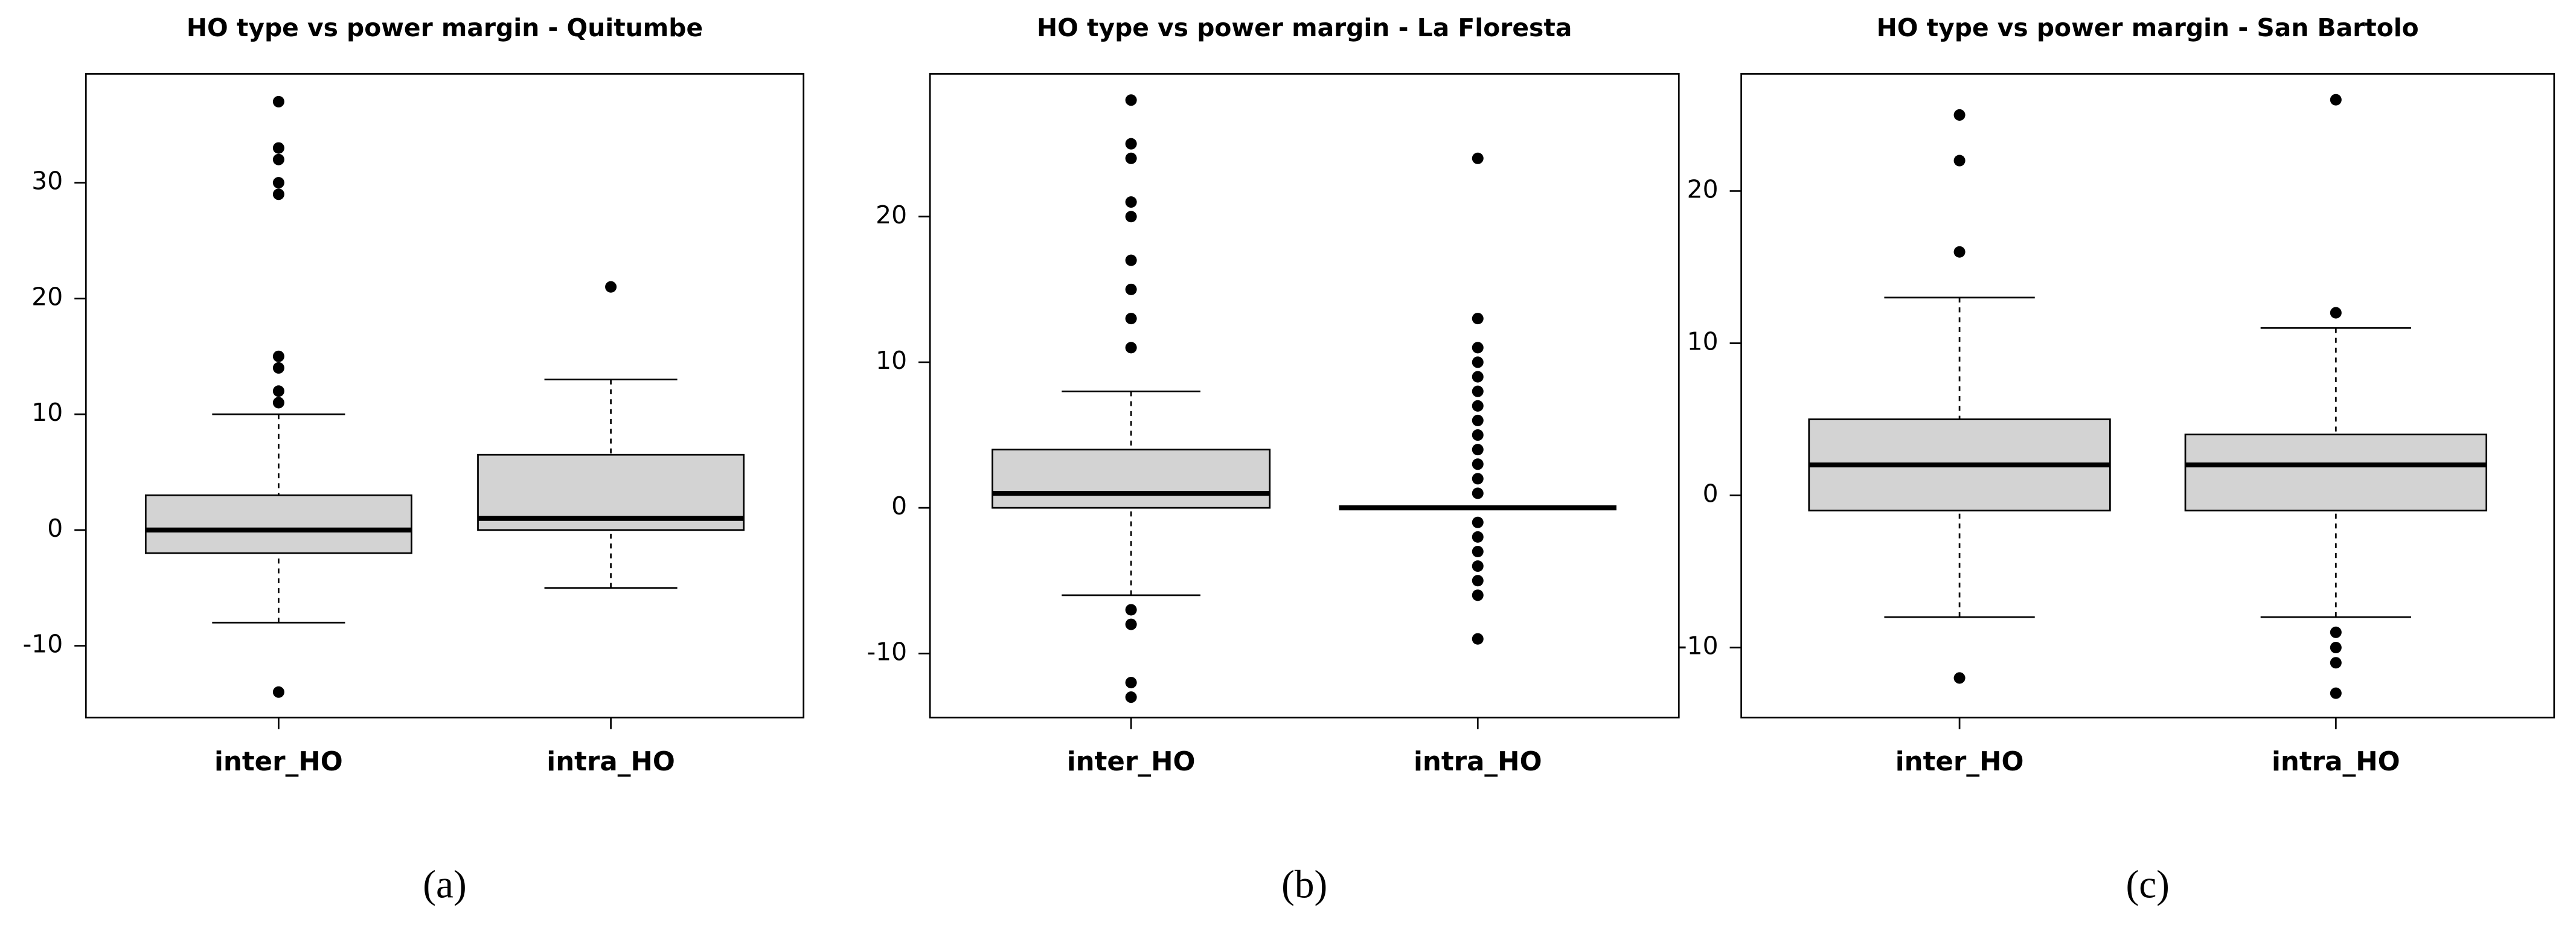 The image size is (2576, 931). I want to click on y-tick-label: 30, so click(47, 181).